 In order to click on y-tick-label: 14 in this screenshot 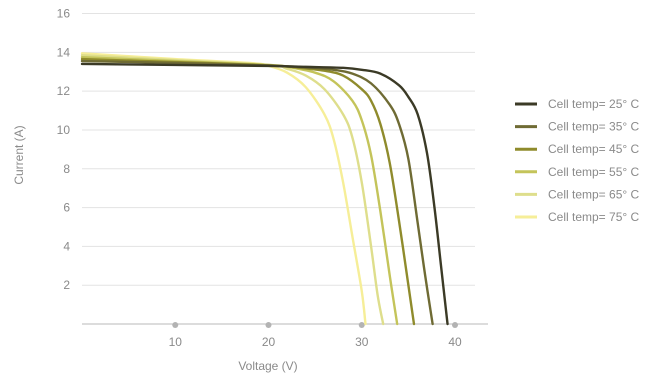, I will do `click(64, 52)`.